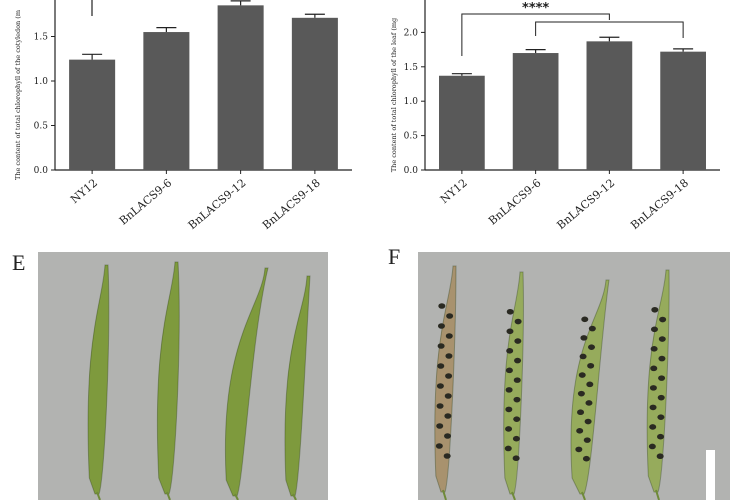  I want to click on panel-label-f: F, so click(394, 256).